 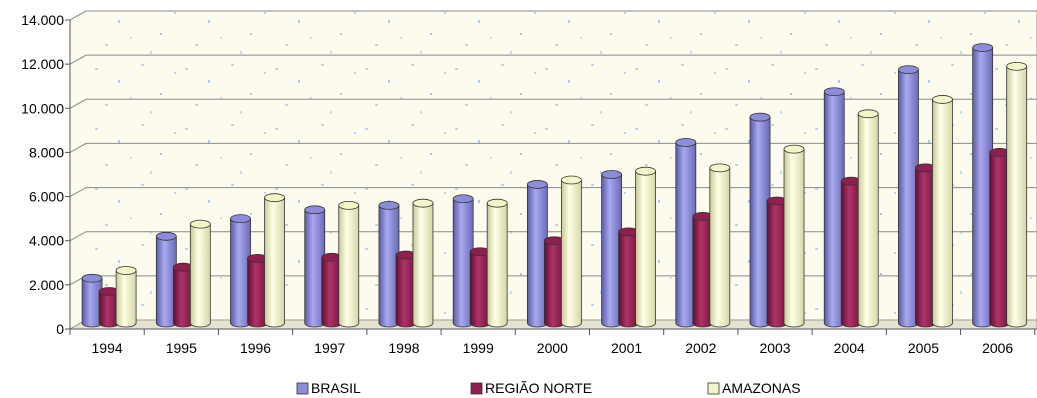 I want to click on x-tick-label: 1999, so click(x=478, y=348).